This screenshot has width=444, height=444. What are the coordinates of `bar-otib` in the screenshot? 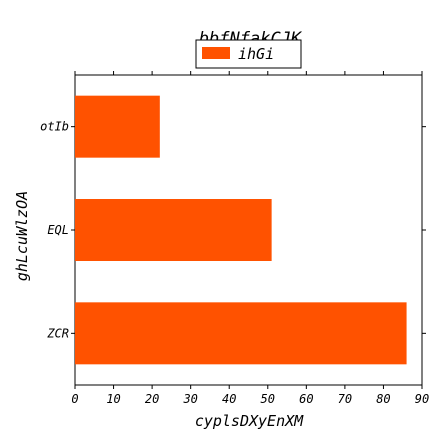 It's located at (117, 126).